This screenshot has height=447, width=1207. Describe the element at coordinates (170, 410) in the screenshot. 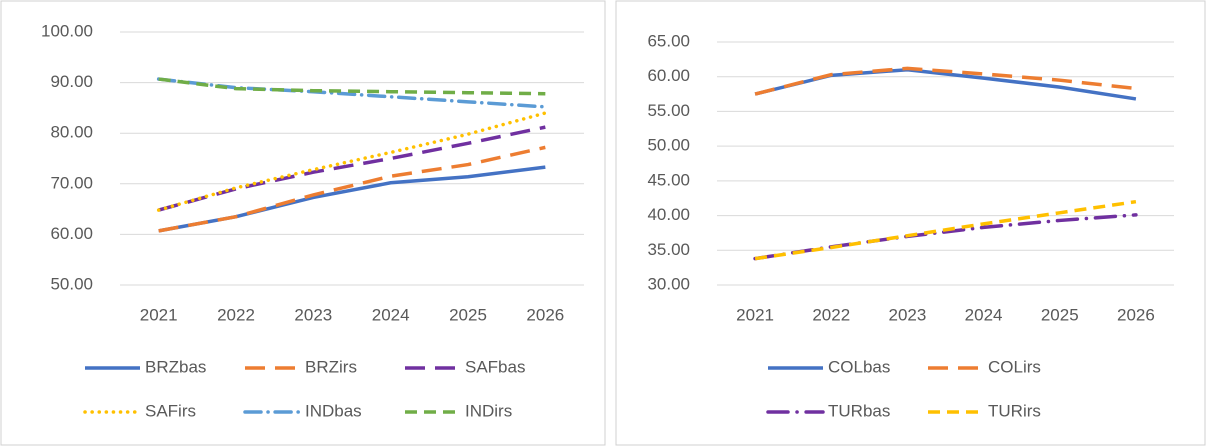

I see `legend-label: SAFirs` at that location.